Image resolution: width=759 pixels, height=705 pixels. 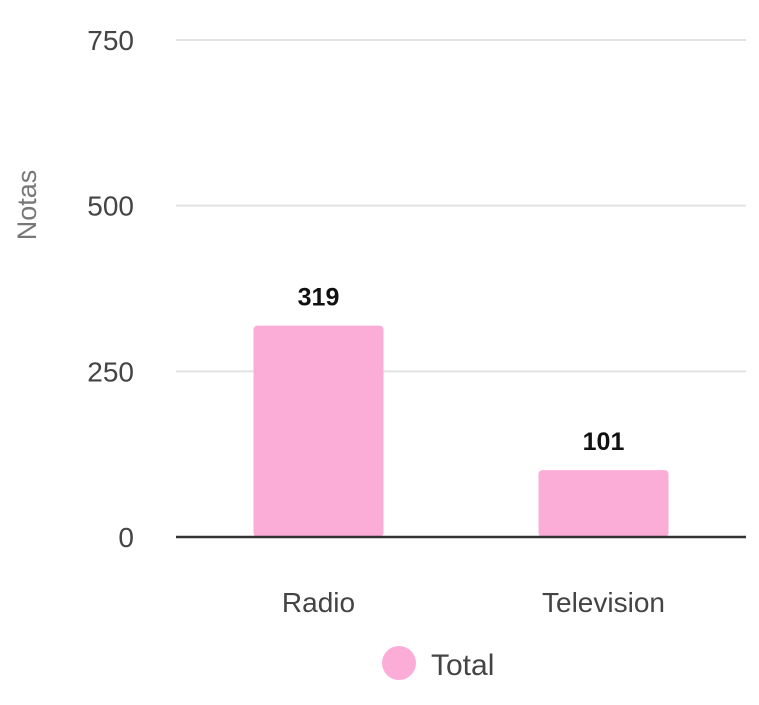 What do you see at coordinates (318, 602) in the screenshot?
I see `x-tick-label-radio: Radio` at bounding box center [318, 602].